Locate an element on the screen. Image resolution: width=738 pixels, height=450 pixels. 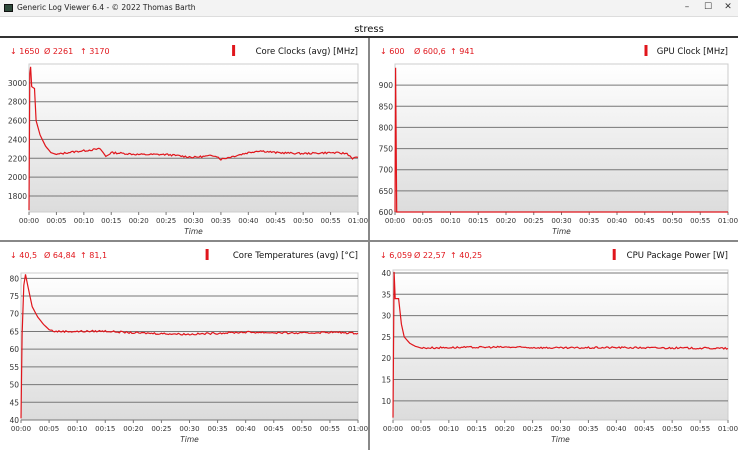
y-tick-label: 60 is located at coordinates (14, 349).